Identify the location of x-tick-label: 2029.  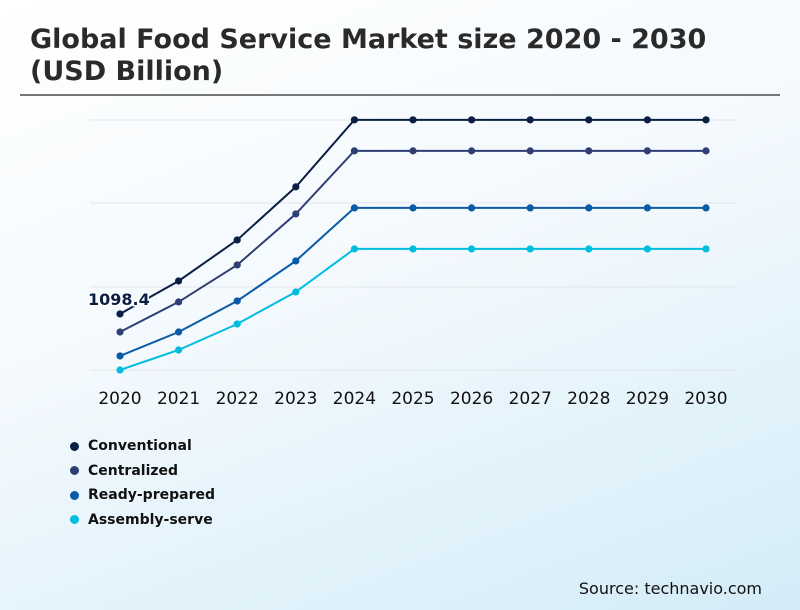
(647, 399).